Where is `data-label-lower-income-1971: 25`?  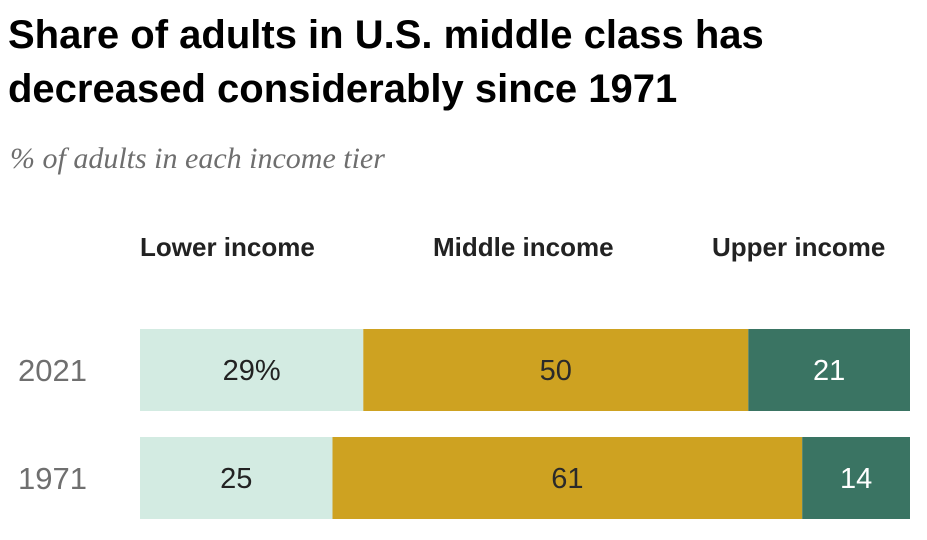
data-label-lower-income-1971: 25 is located at coordinates (236, 479).